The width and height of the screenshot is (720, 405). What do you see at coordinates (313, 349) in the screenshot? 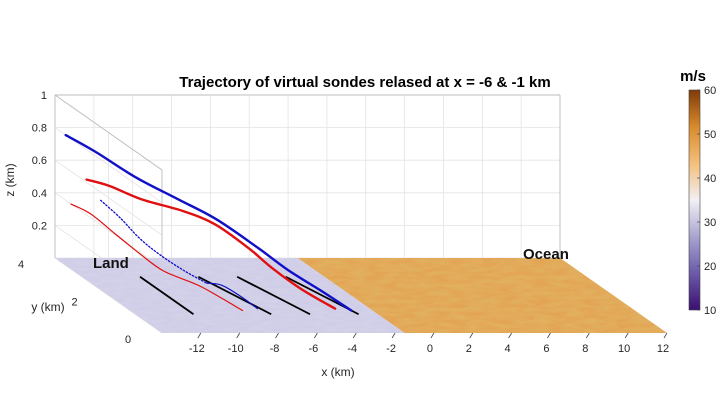
I see `x-tick-label: -6` at bounding box center [313, 349].